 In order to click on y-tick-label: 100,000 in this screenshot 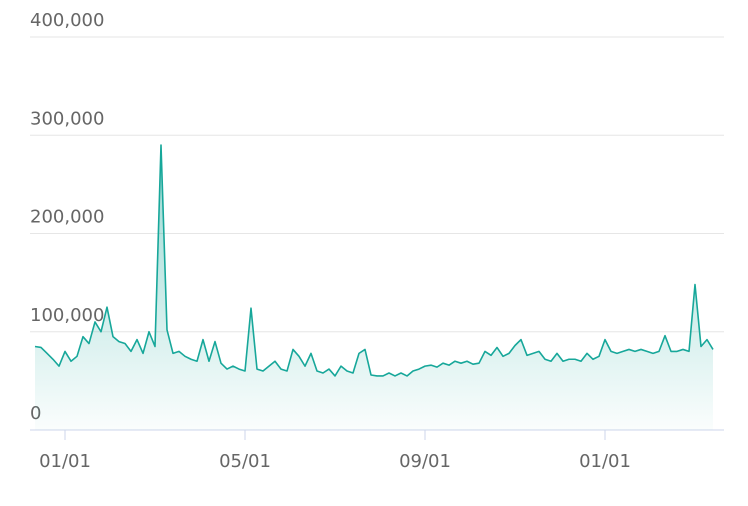, I will do `click(67, 315)`.